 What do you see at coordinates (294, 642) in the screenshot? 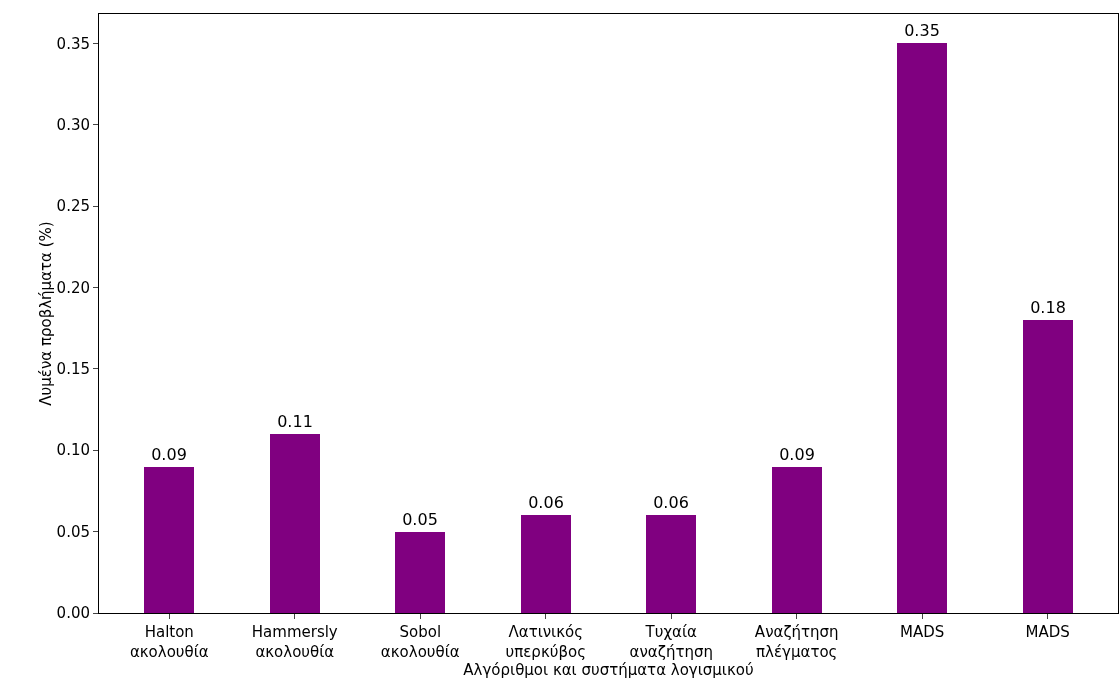
I see `x-tick-label: Hammersly ακολουθία` at bounding box center [294, 642].